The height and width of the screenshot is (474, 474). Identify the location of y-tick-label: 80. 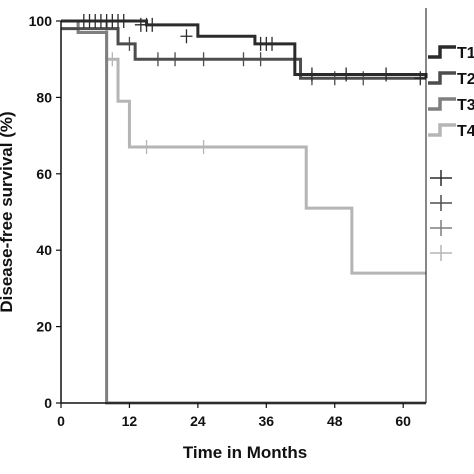
(44, 97).